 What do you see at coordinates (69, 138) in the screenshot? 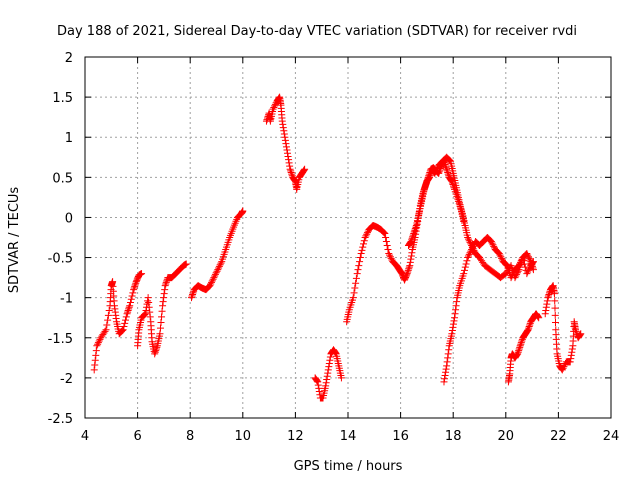
I see `y-tick-label: 1` at bounding box center [69, 138].